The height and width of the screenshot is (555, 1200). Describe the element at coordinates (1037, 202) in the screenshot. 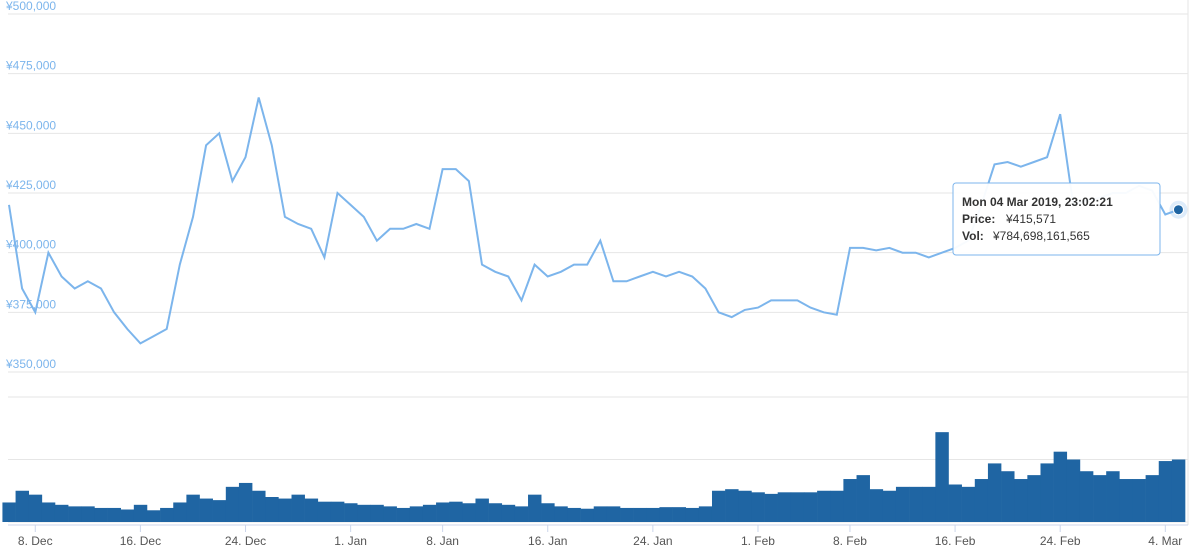

I see `tooltip-title: Mon 04 Mar 2019, 23:02:21` at that location.